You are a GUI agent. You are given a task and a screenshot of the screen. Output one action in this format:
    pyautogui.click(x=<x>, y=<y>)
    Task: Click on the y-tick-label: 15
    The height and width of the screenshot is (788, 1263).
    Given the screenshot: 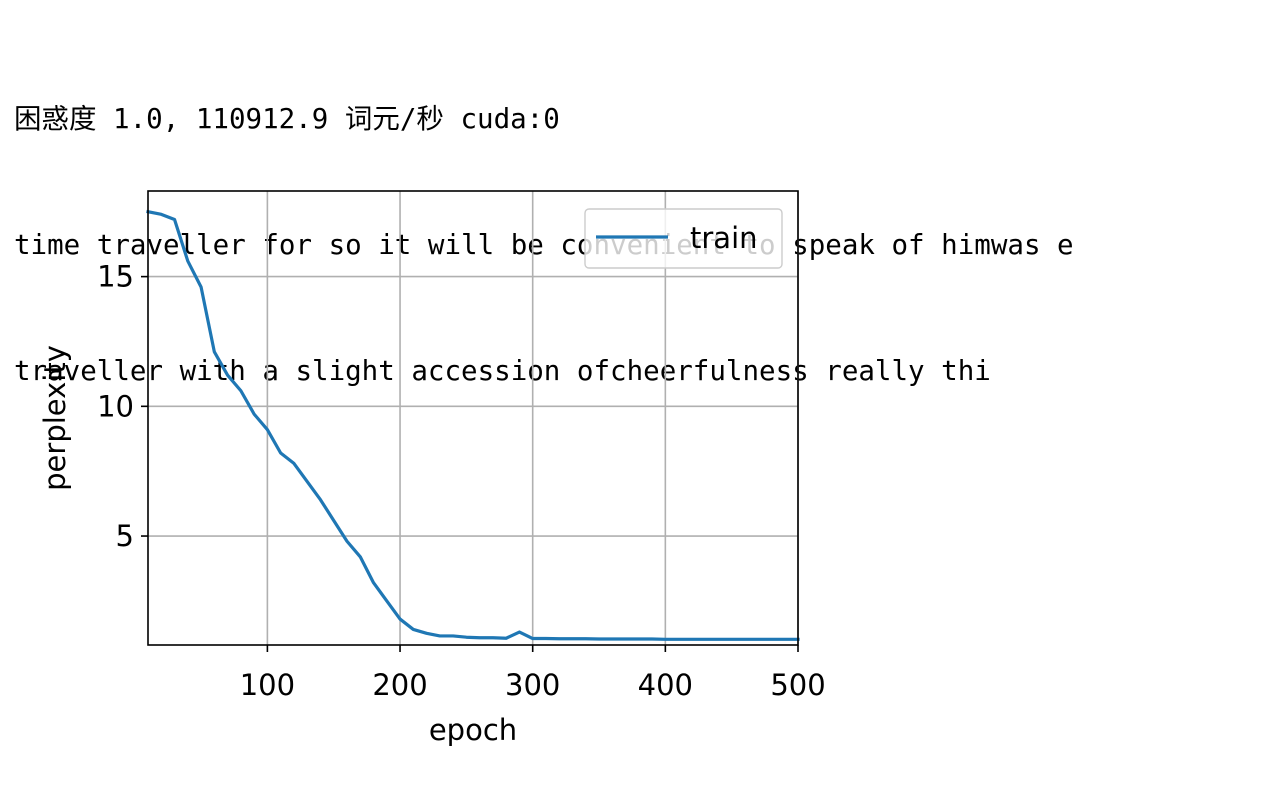 What is the action you would take?
    pyautogui.click(x=115, y=277)
    